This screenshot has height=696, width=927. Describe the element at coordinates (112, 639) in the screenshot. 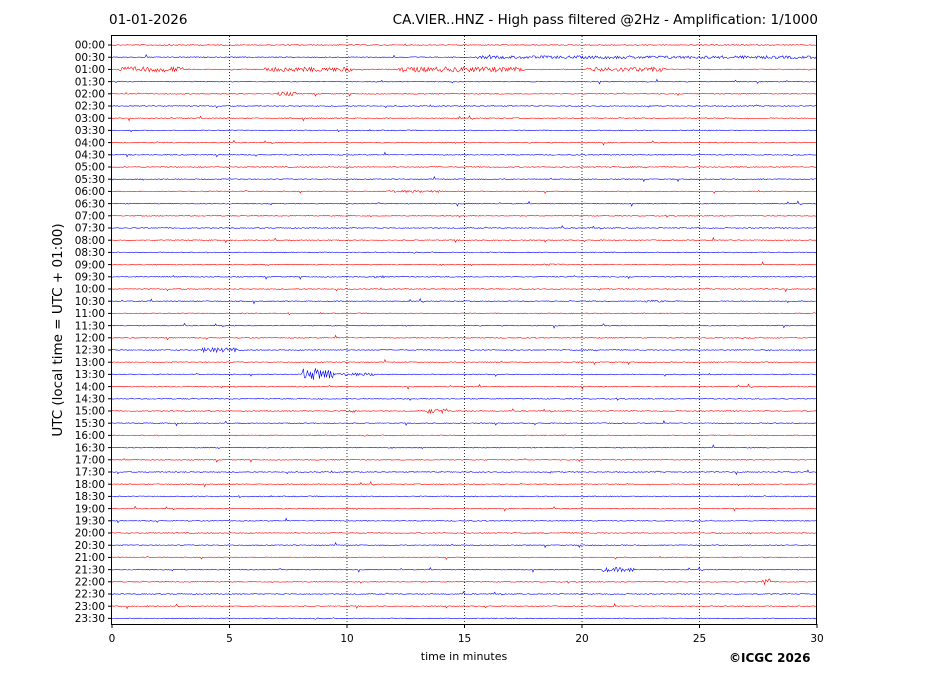

I see `x-tick-label: 0` at that location.